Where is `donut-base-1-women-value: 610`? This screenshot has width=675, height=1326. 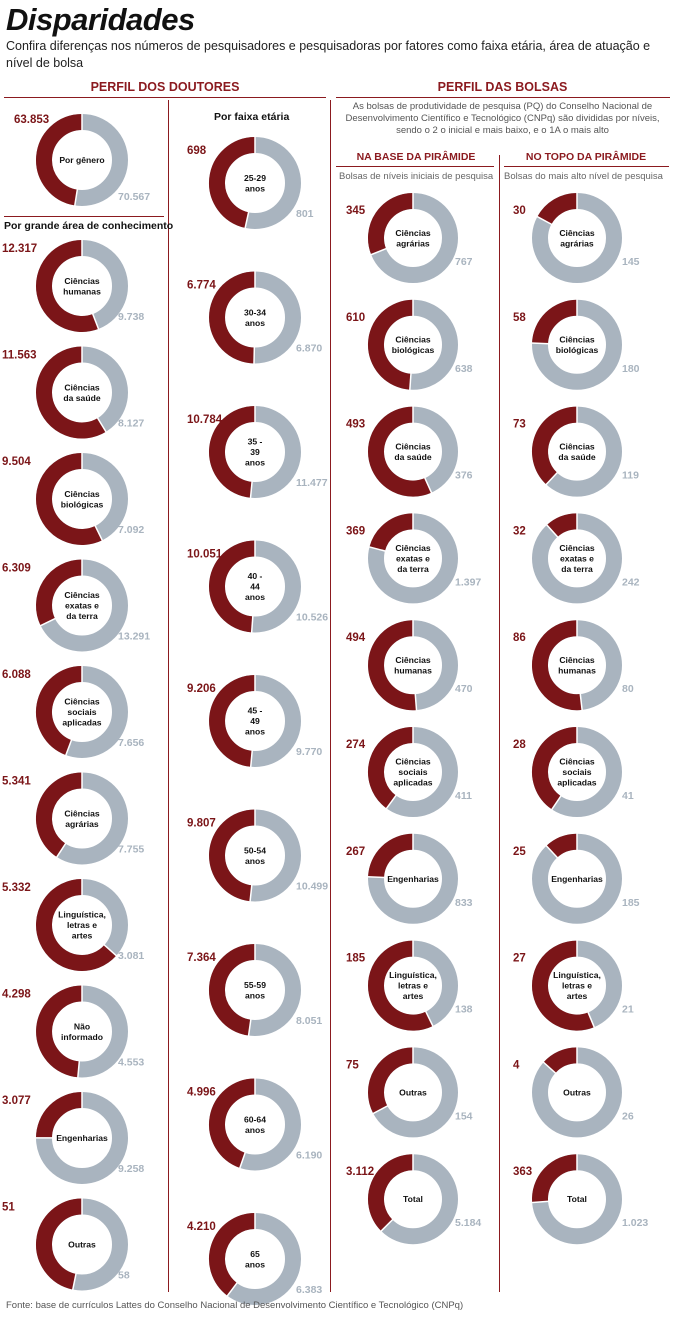 donut-base-1-women-value: 610 is located at coordinates (355, 318).